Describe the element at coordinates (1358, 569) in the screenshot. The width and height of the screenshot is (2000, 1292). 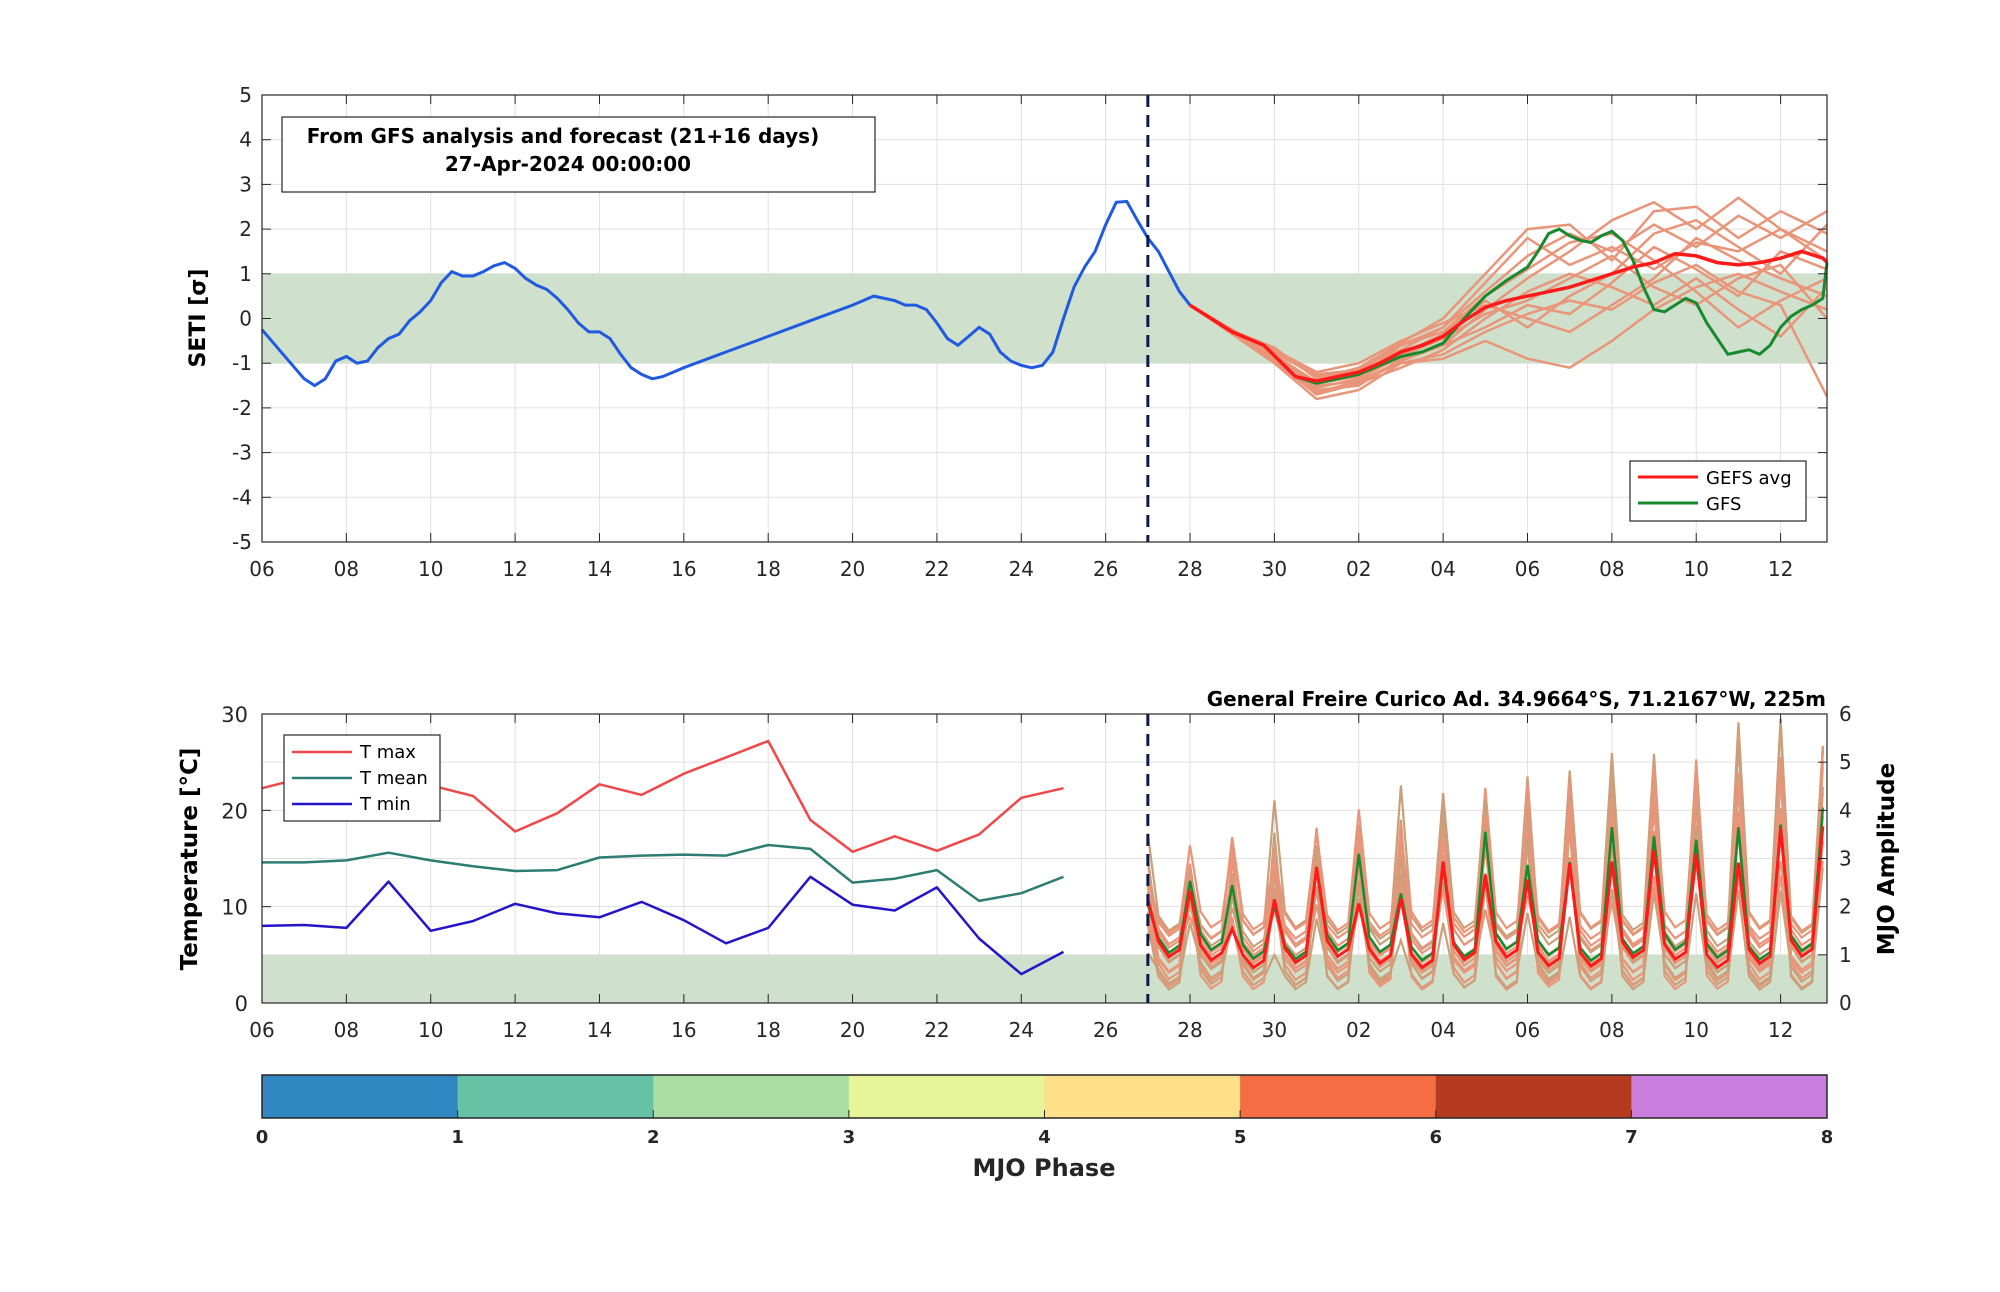
I see `seti-x-tick-label: 02` at that location.